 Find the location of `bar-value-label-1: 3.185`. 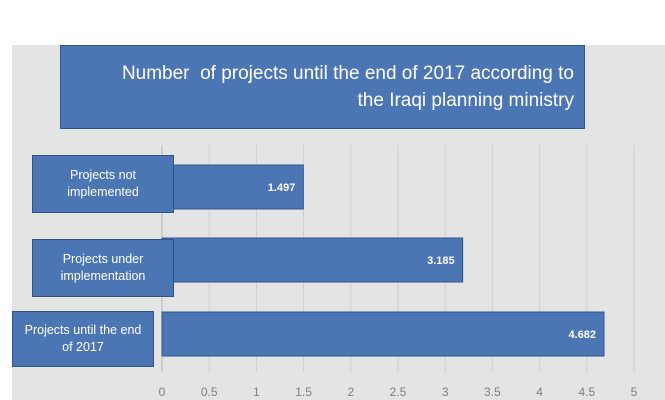

bar-value-label-1: 3.185 is located at coordinates (441, 261).